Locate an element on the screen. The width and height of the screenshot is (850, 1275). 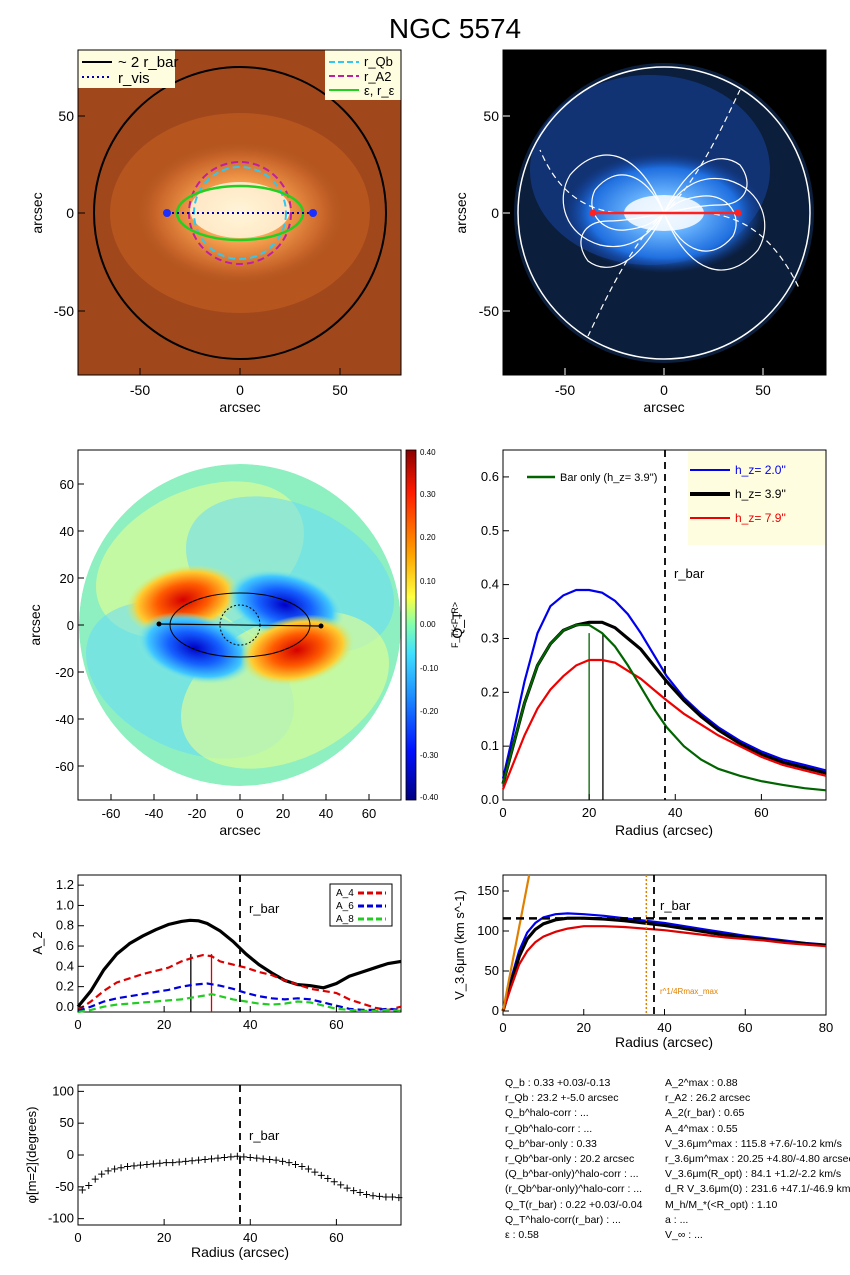
cbar-tick-5: -0.10 is located at coordinates (429, 668).